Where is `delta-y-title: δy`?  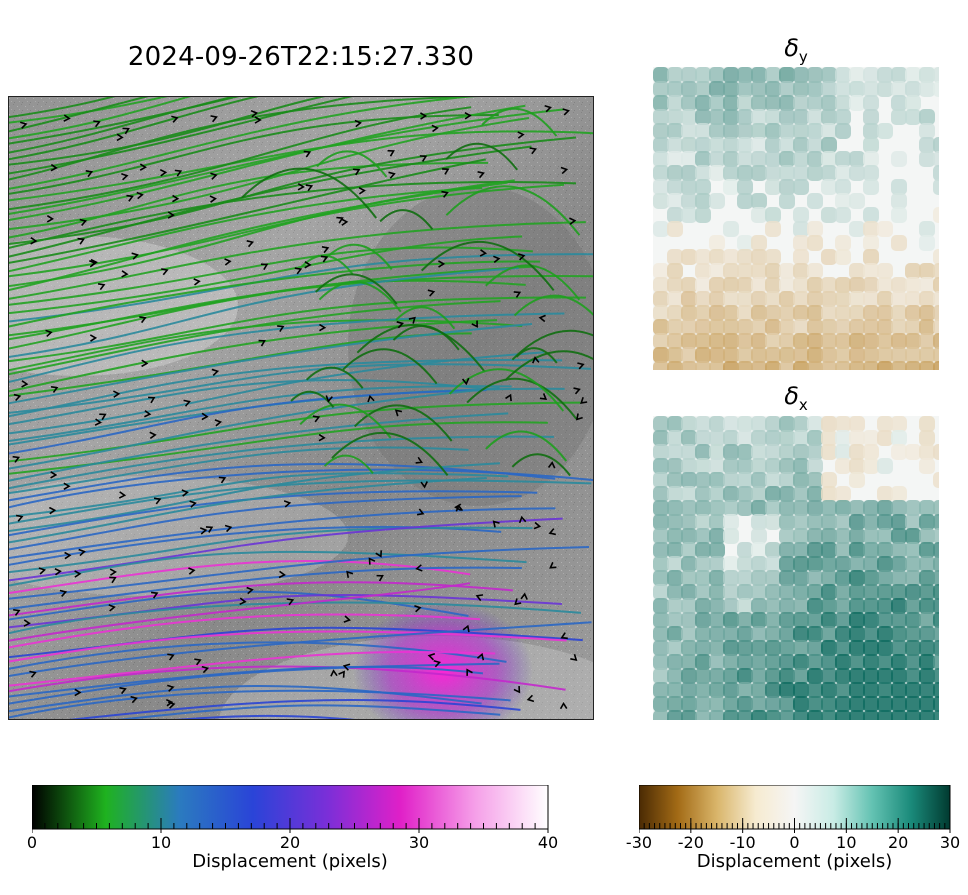
delta-y-title: δy is located at coordinates (796, 50).